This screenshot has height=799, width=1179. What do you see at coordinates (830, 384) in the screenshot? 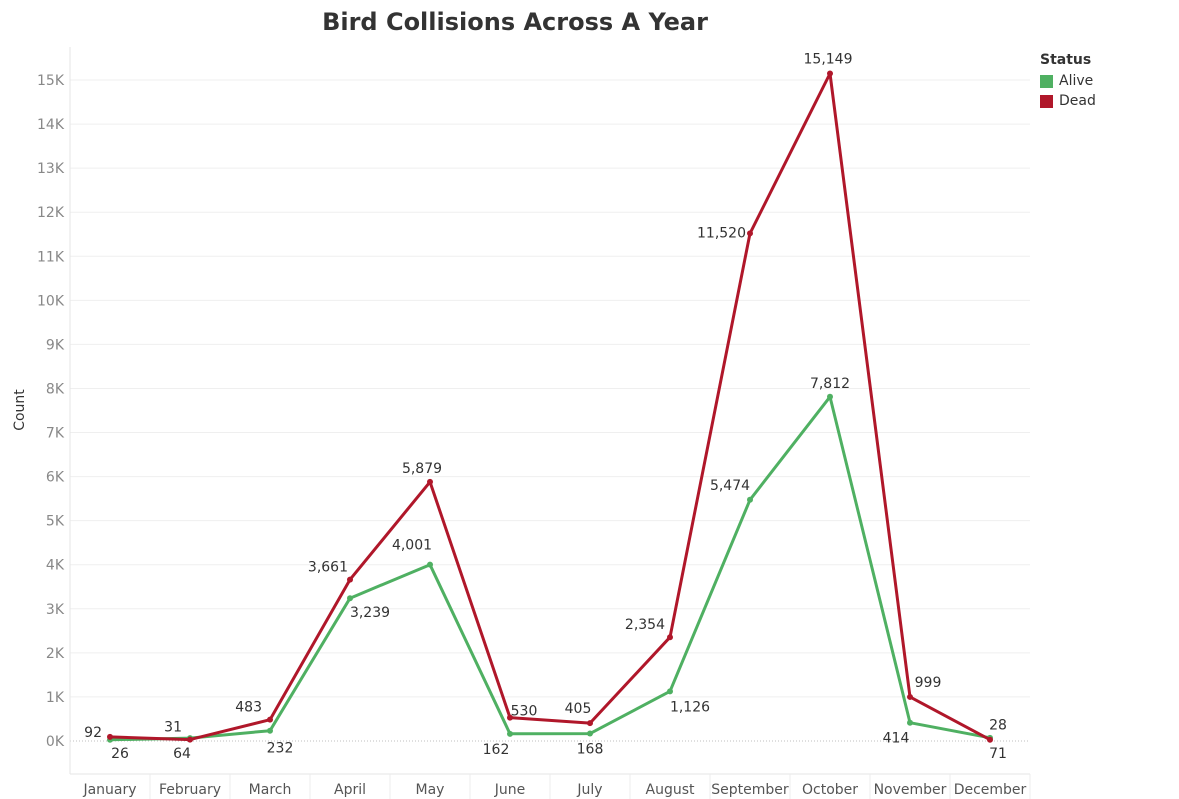
I see `data-label-alive: 7,812` at bounding box center [830, 384].